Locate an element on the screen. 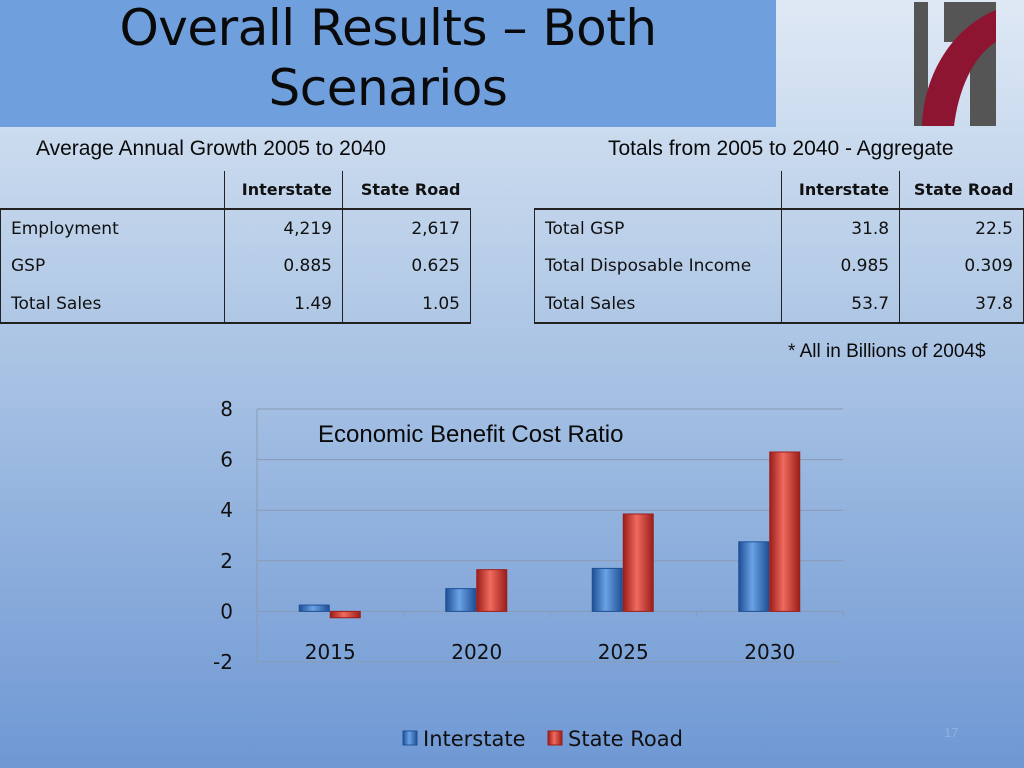 This screenshot has height=768, width=1024. interstate-value: 0.885 is located at coordinates (283, 266).